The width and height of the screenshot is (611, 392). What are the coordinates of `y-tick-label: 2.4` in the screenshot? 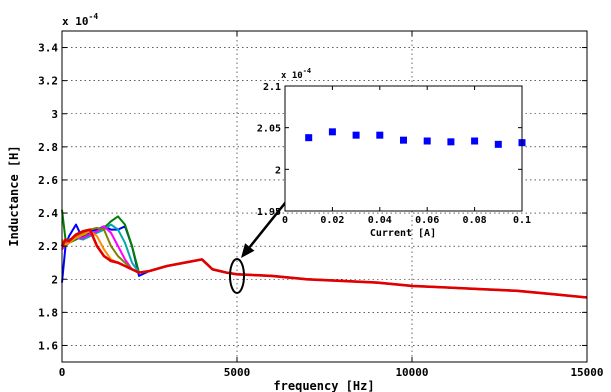 It's located at (48, 213).